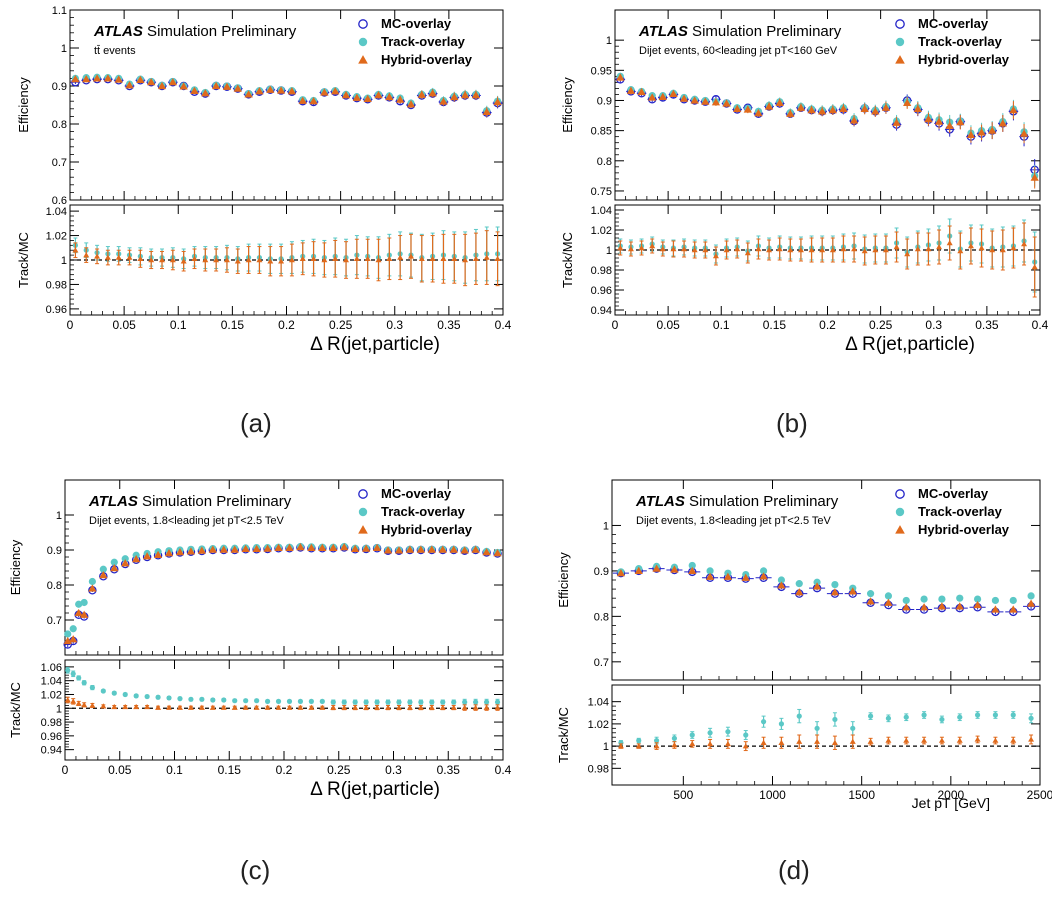  I want to click on panel-c-subtitle: Dijet events, 1.8<leading jet pT<2.5 TeV, so click(187, 521).